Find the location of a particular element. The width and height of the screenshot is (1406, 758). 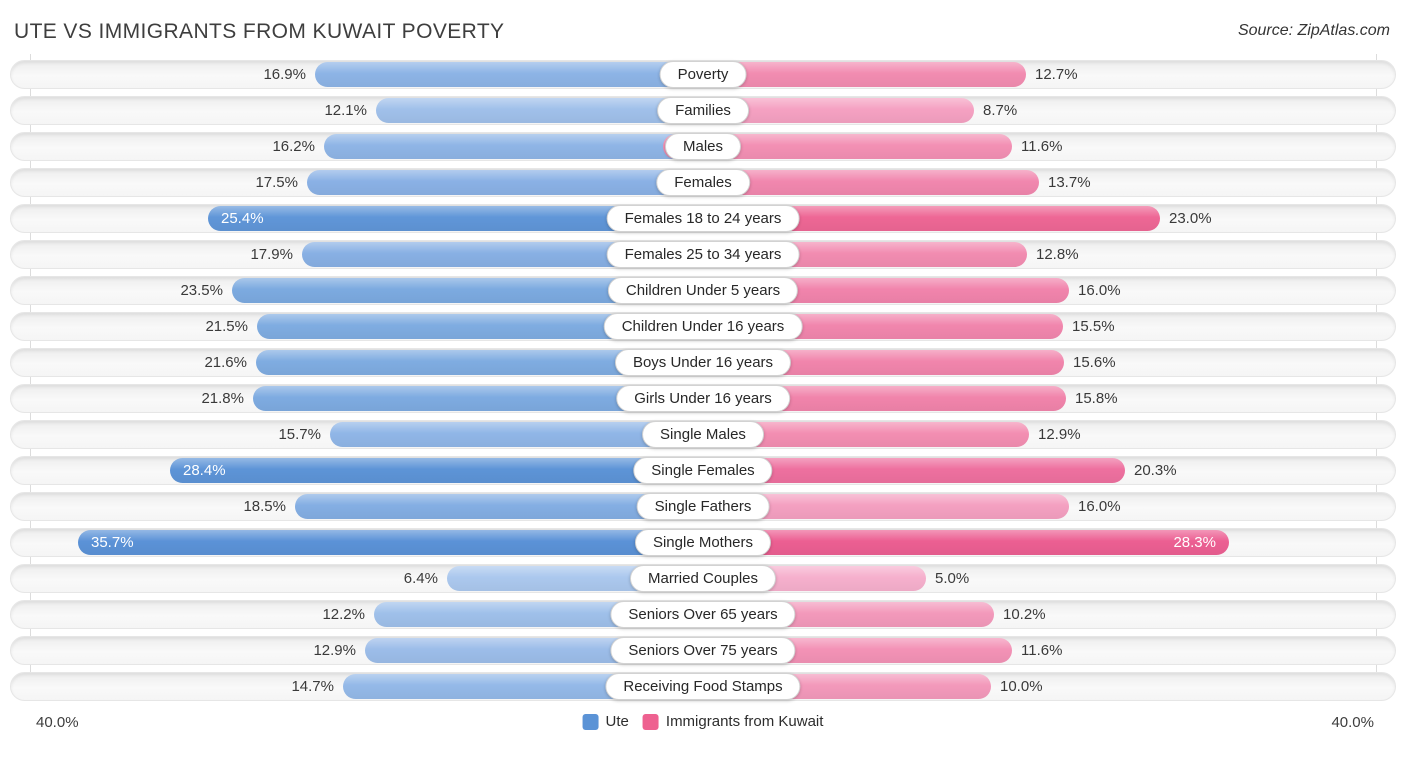

category-label: Females is located at coordinates (703, 182).